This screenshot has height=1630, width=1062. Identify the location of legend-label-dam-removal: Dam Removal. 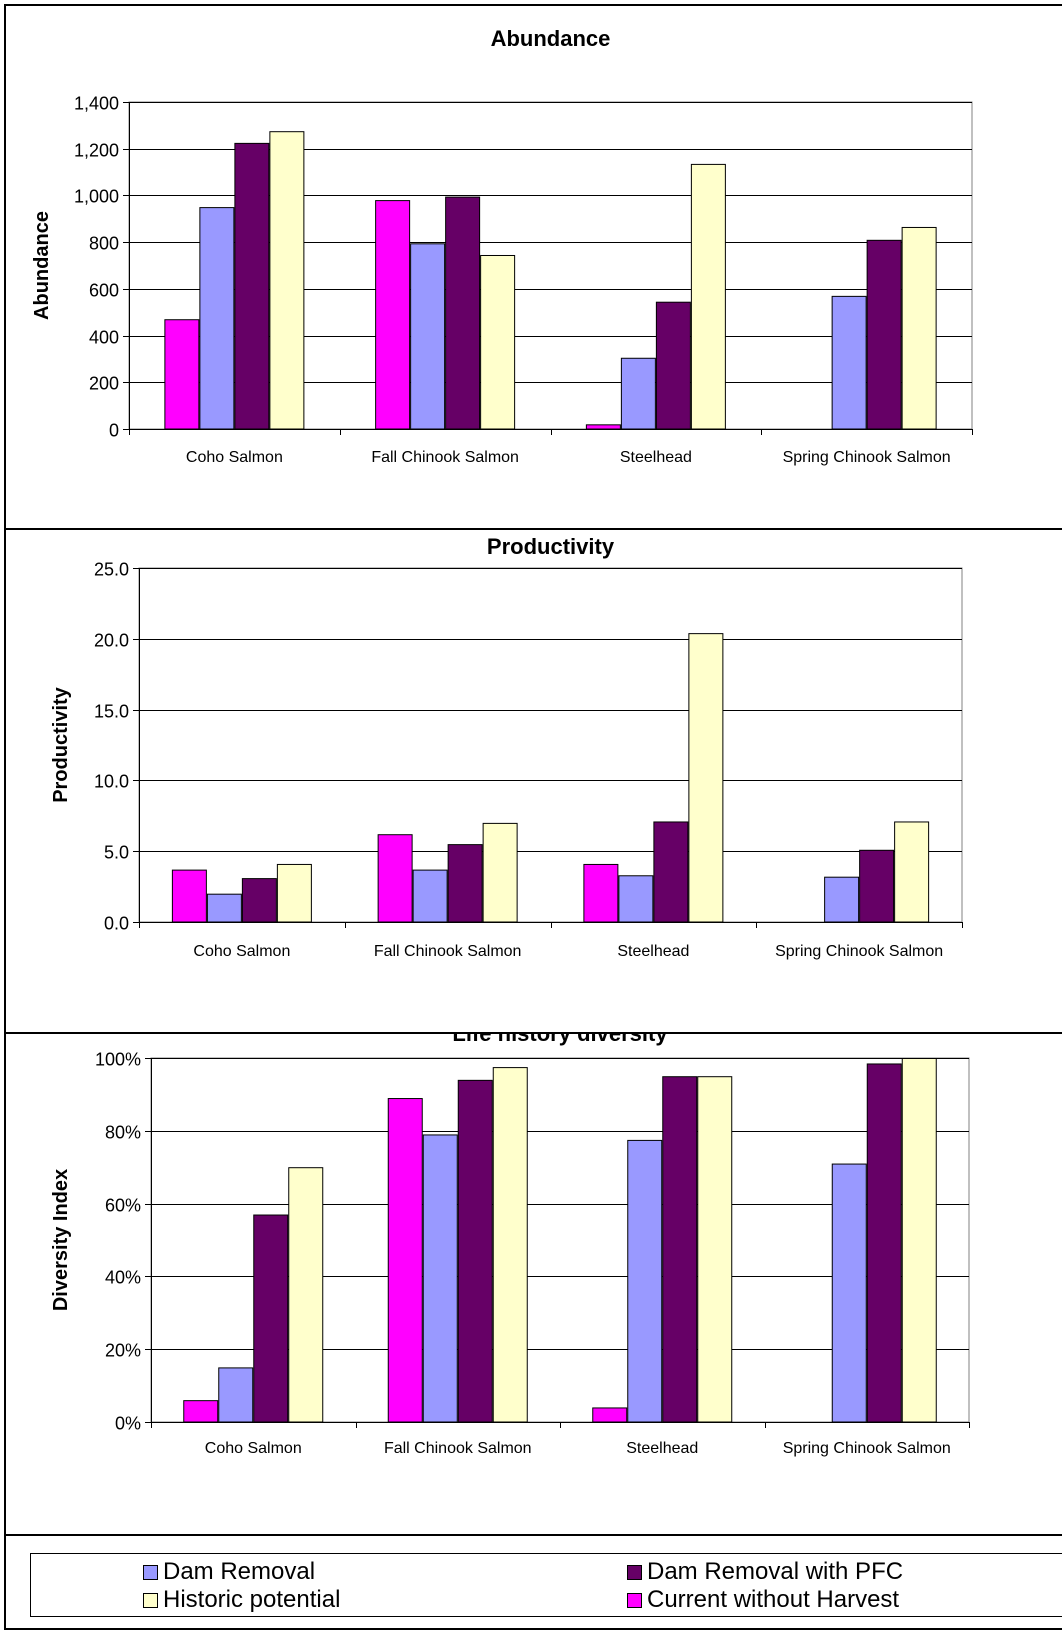
(239, 1571).